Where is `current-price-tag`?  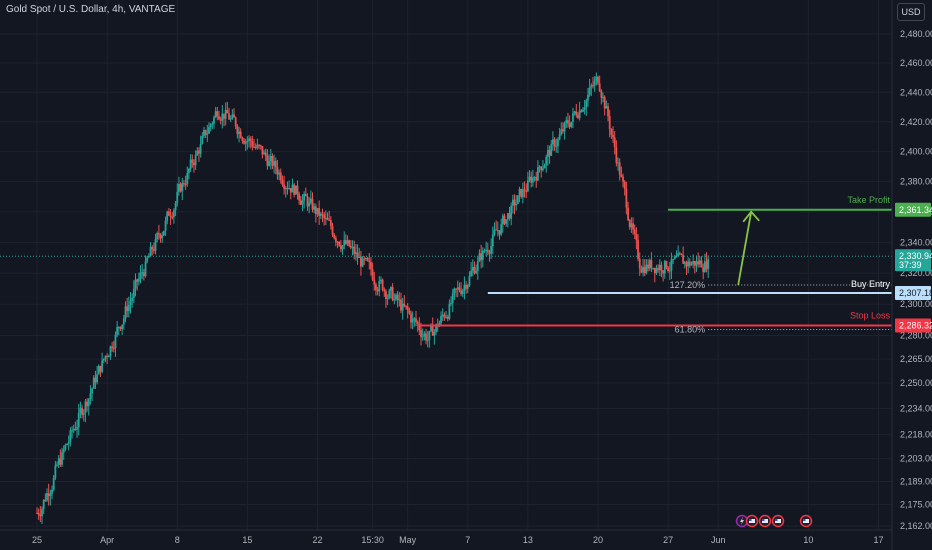 current-price-tag is located at coordinates (913, 260).